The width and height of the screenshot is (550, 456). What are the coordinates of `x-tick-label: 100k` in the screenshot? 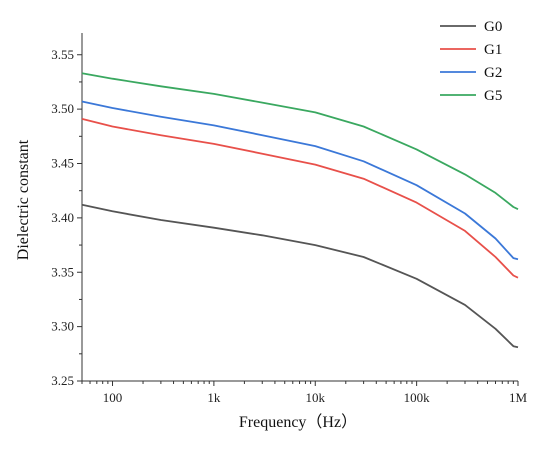 It's located at (417, 397).